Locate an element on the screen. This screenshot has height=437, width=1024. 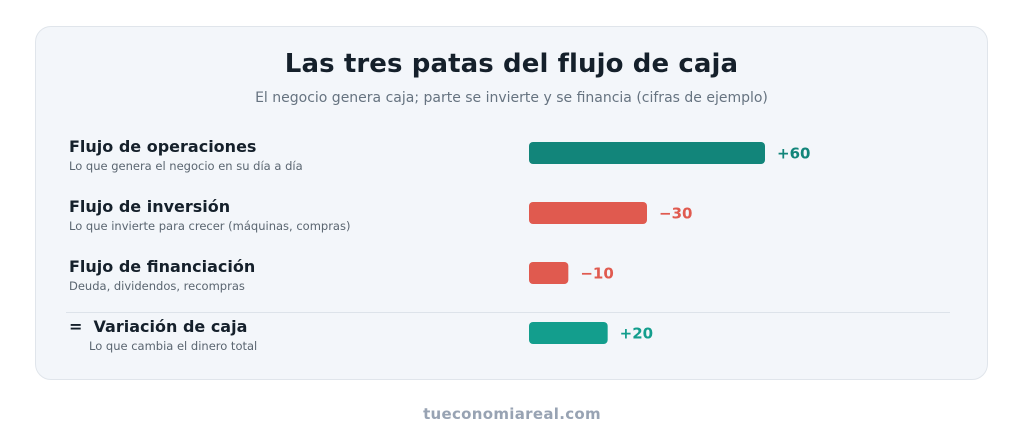
data-label-total: +20 is located at coordinates (636, 334).